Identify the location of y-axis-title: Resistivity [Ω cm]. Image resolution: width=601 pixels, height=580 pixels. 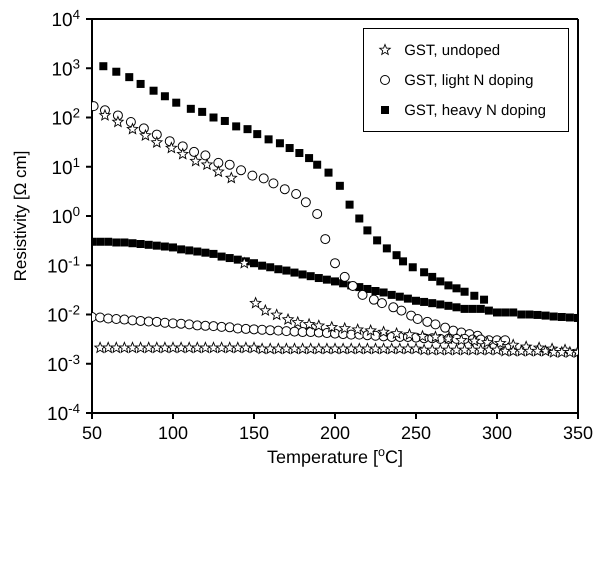
(20, 216).